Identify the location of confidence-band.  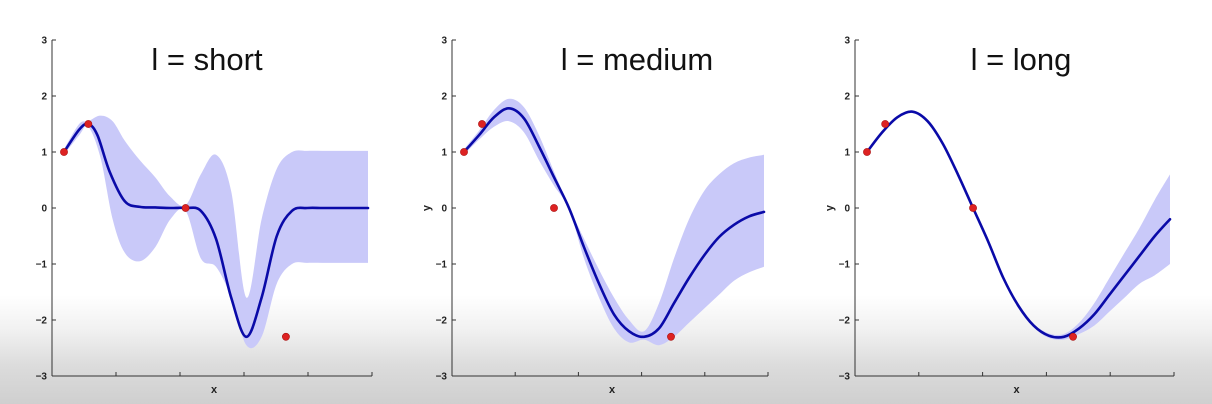
(216, 232).